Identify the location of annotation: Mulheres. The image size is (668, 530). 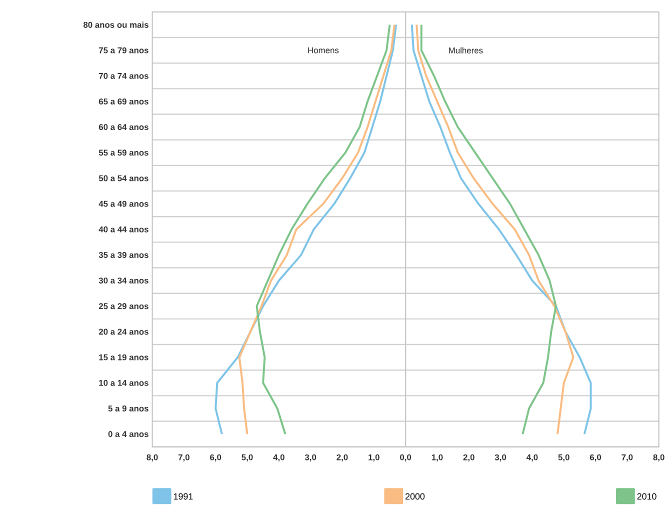
(466, 50).